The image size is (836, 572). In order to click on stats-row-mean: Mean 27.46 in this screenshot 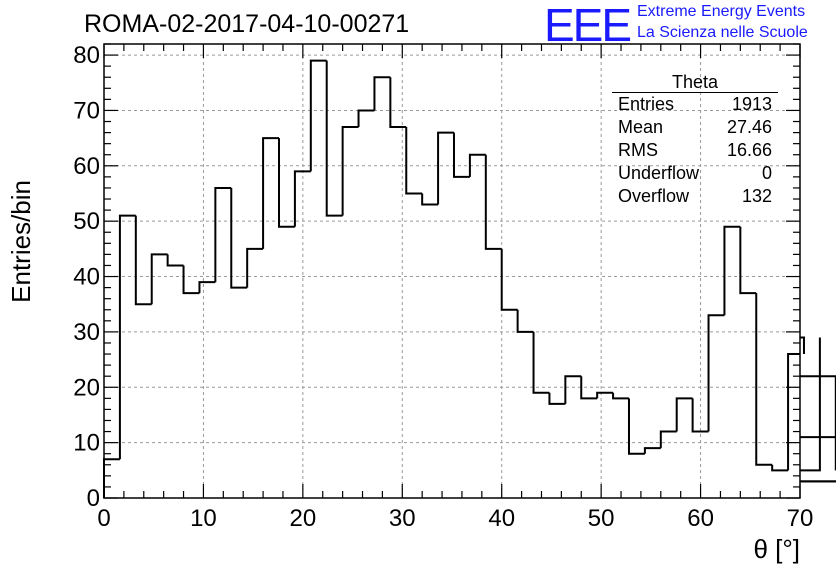, I will do `click(695, 127)`.